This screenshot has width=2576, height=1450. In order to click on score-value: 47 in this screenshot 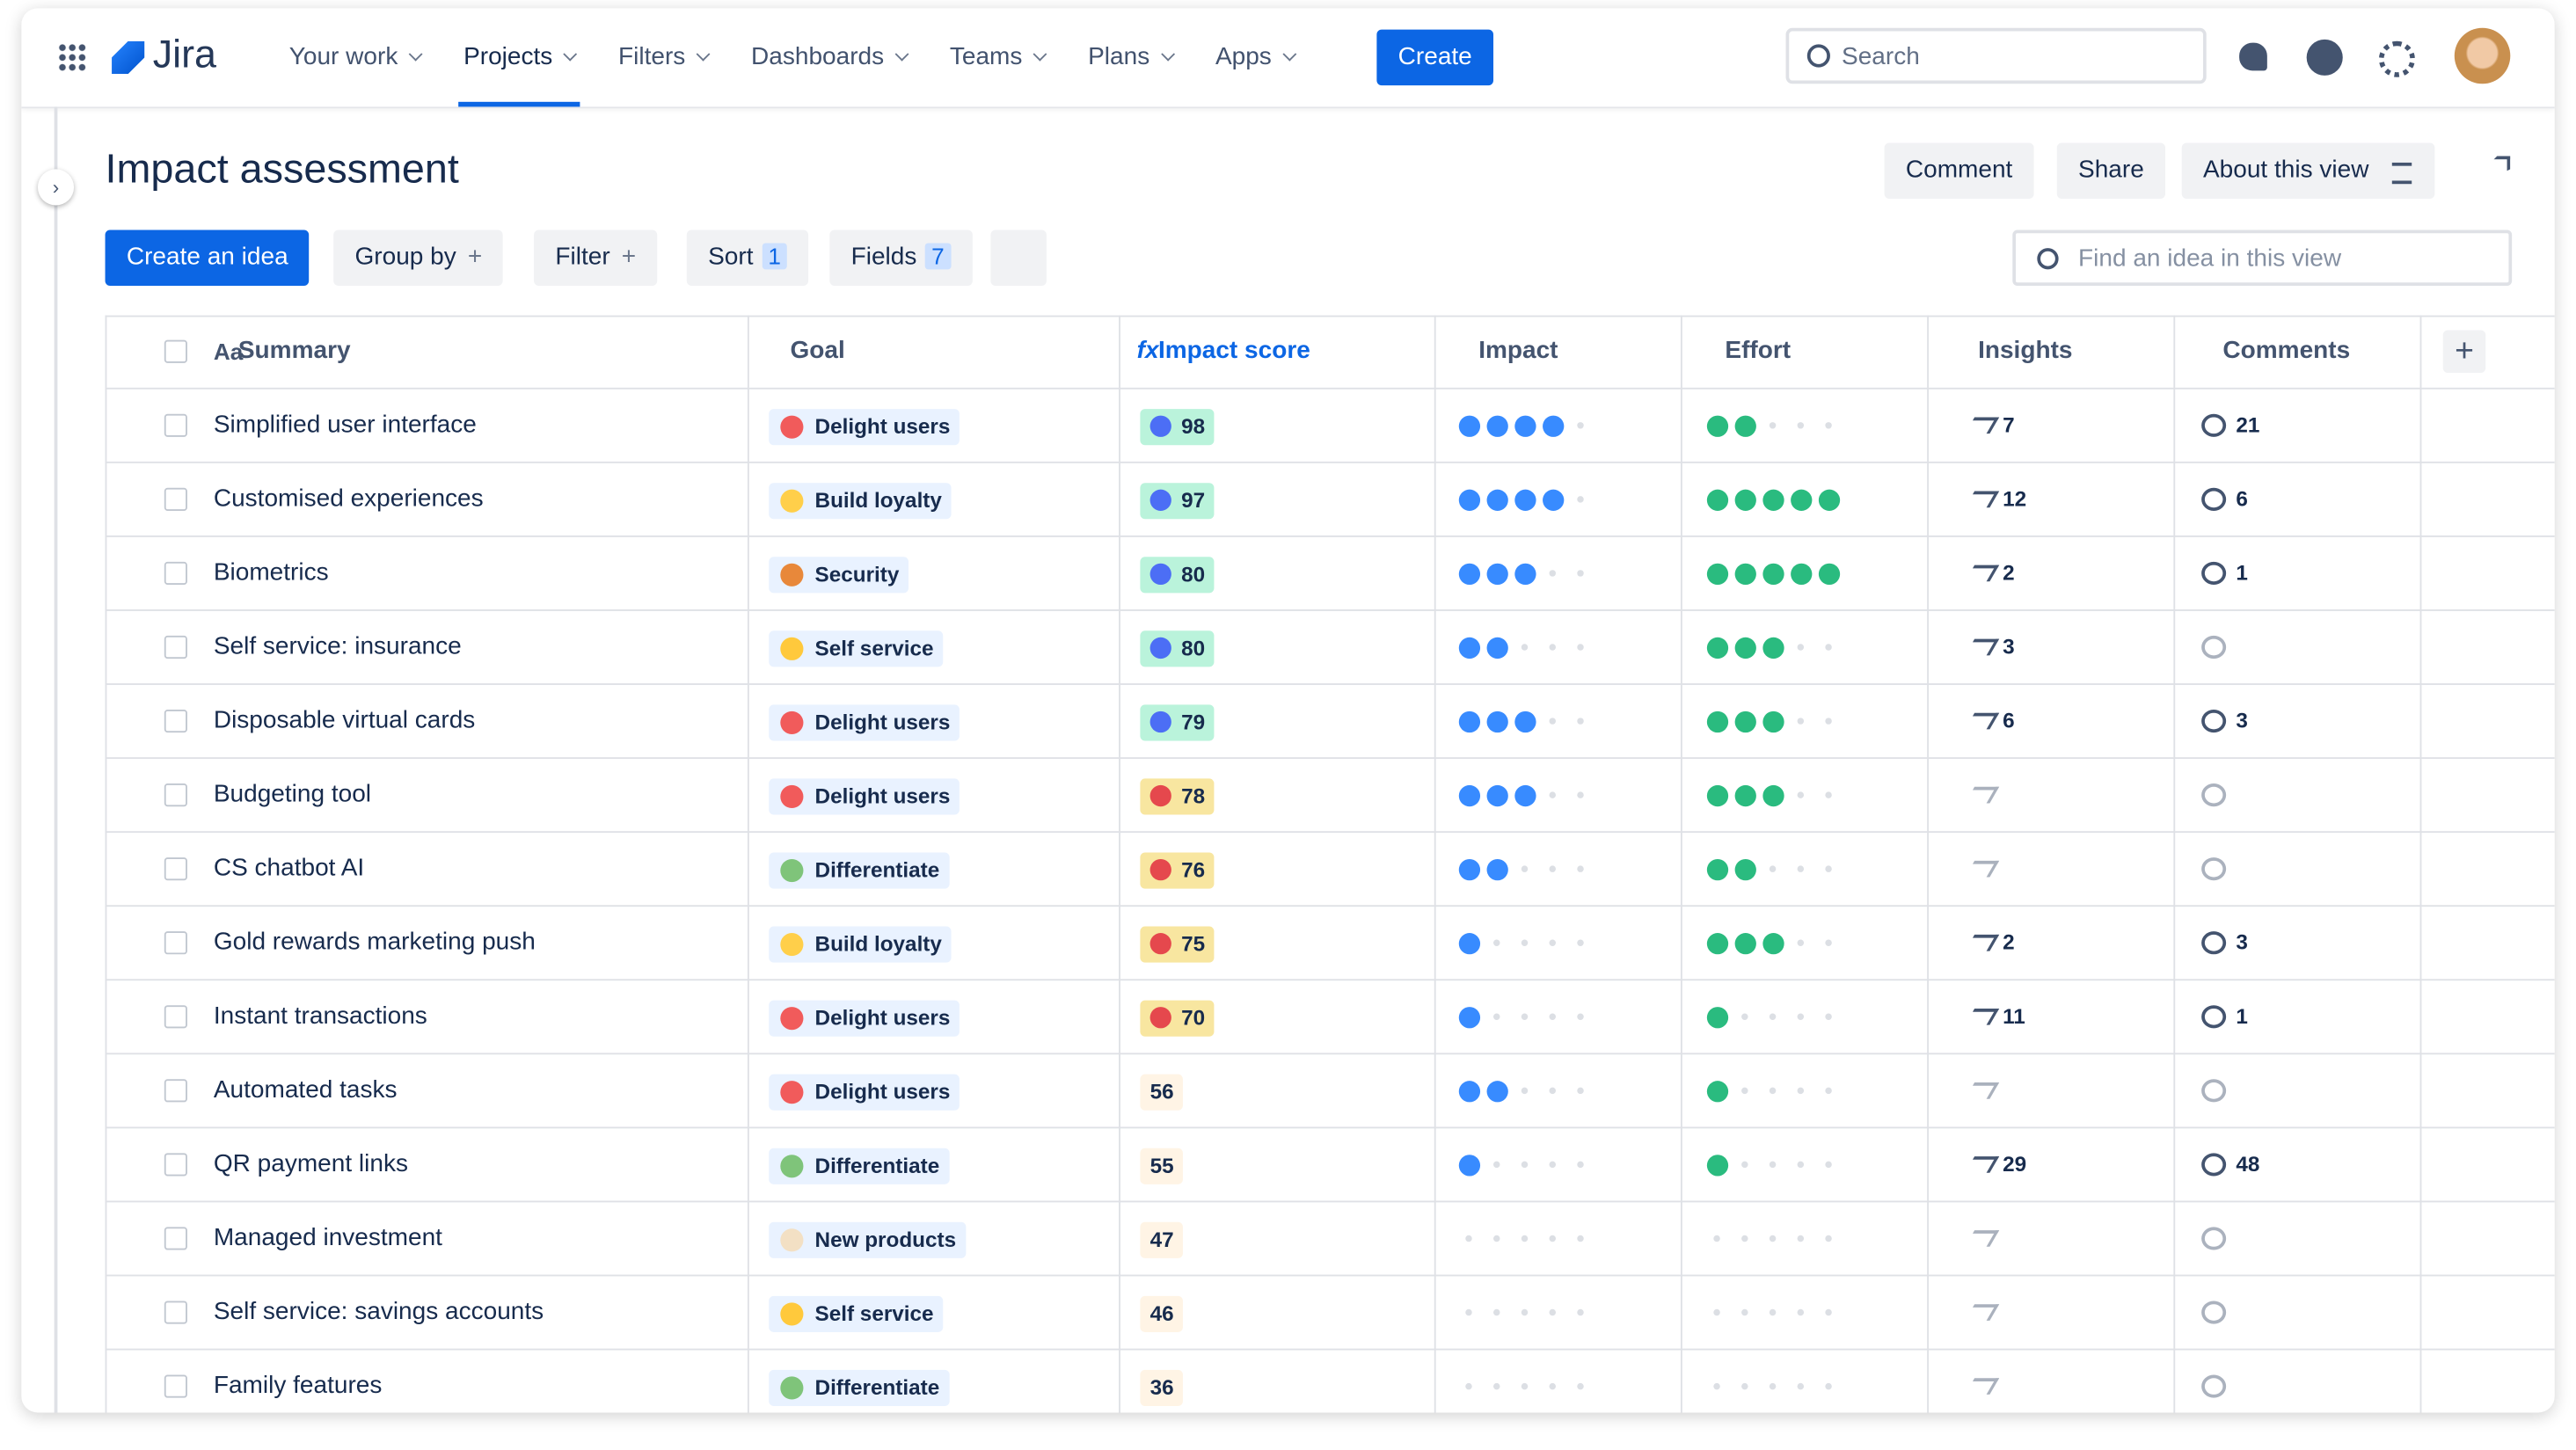, I will do `click(1161, 1239)`.